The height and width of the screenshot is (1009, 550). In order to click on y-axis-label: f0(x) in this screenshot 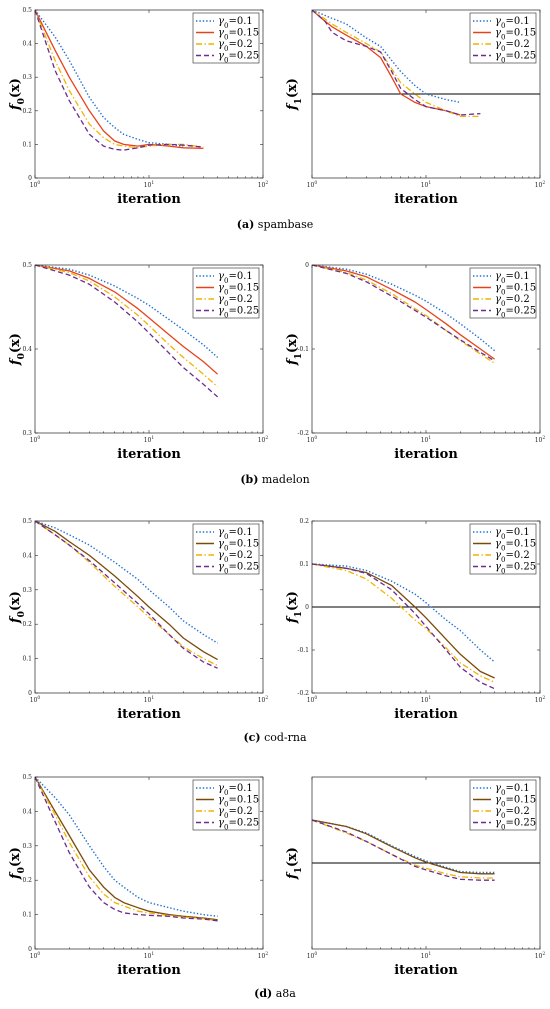, I will do `click(17, 349)`.